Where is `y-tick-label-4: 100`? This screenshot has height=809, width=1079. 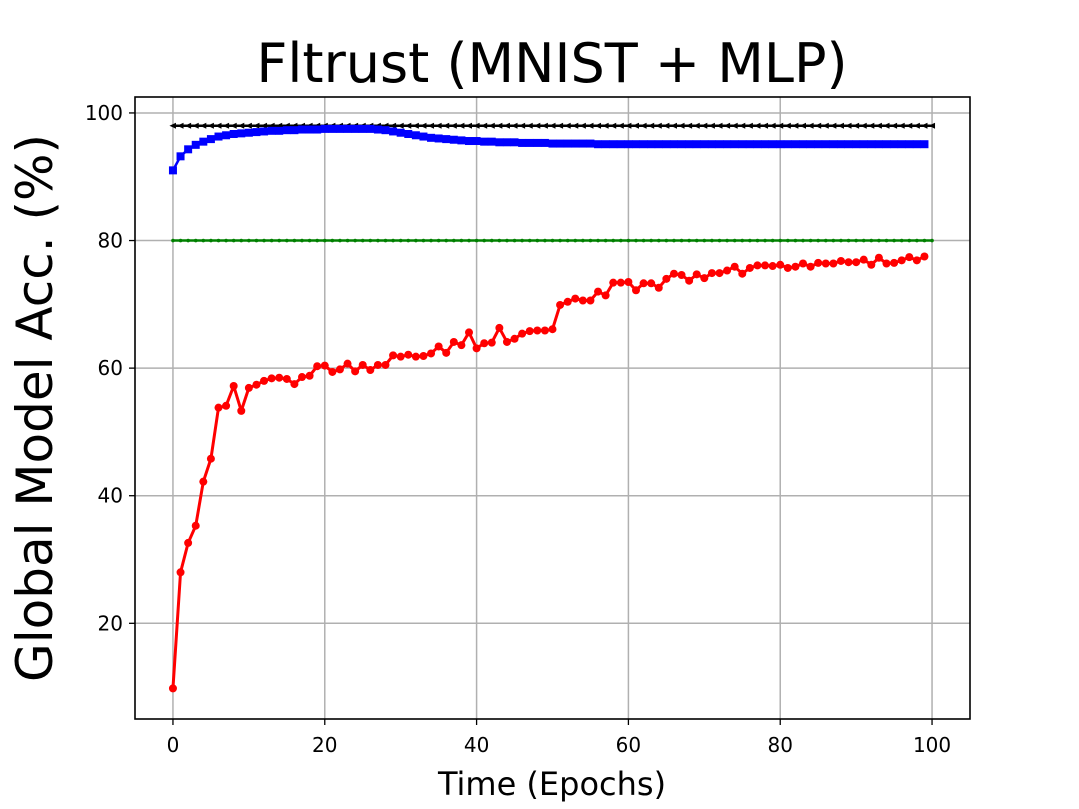
y-tick-label-4: 100 is located at coordinates (104, 113).